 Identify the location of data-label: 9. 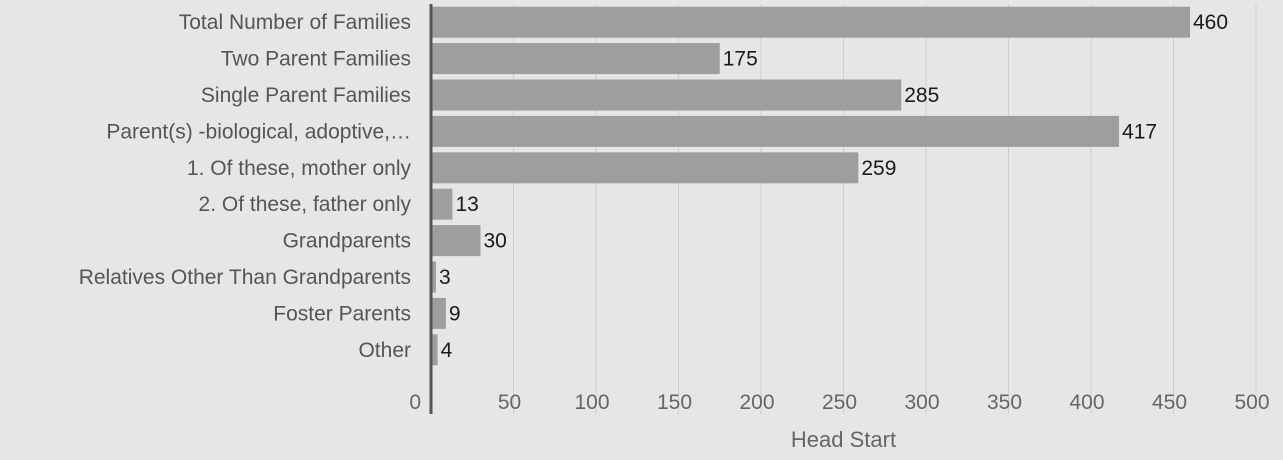
(455, 313).